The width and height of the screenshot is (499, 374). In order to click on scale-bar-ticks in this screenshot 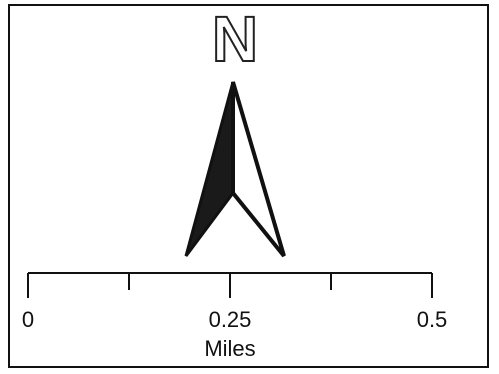, I will do `click(230, 285)`.